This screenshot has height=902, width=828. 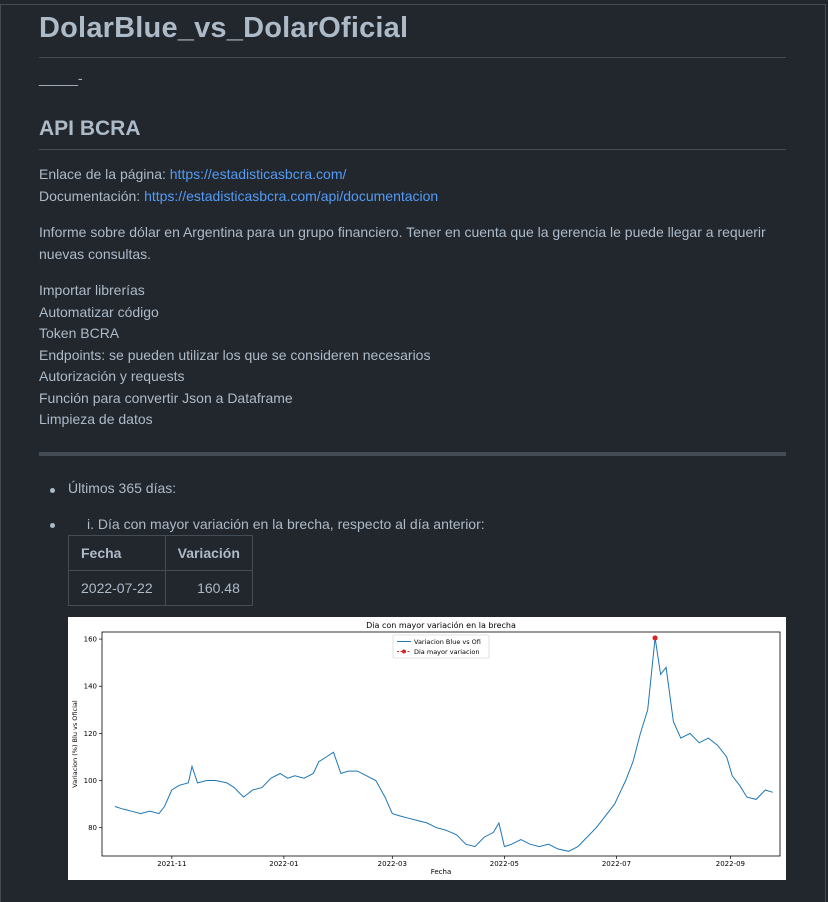 I want to click on result-table: Fecha Variación 2022-07-22 160.48, so click(x=160, y=570).